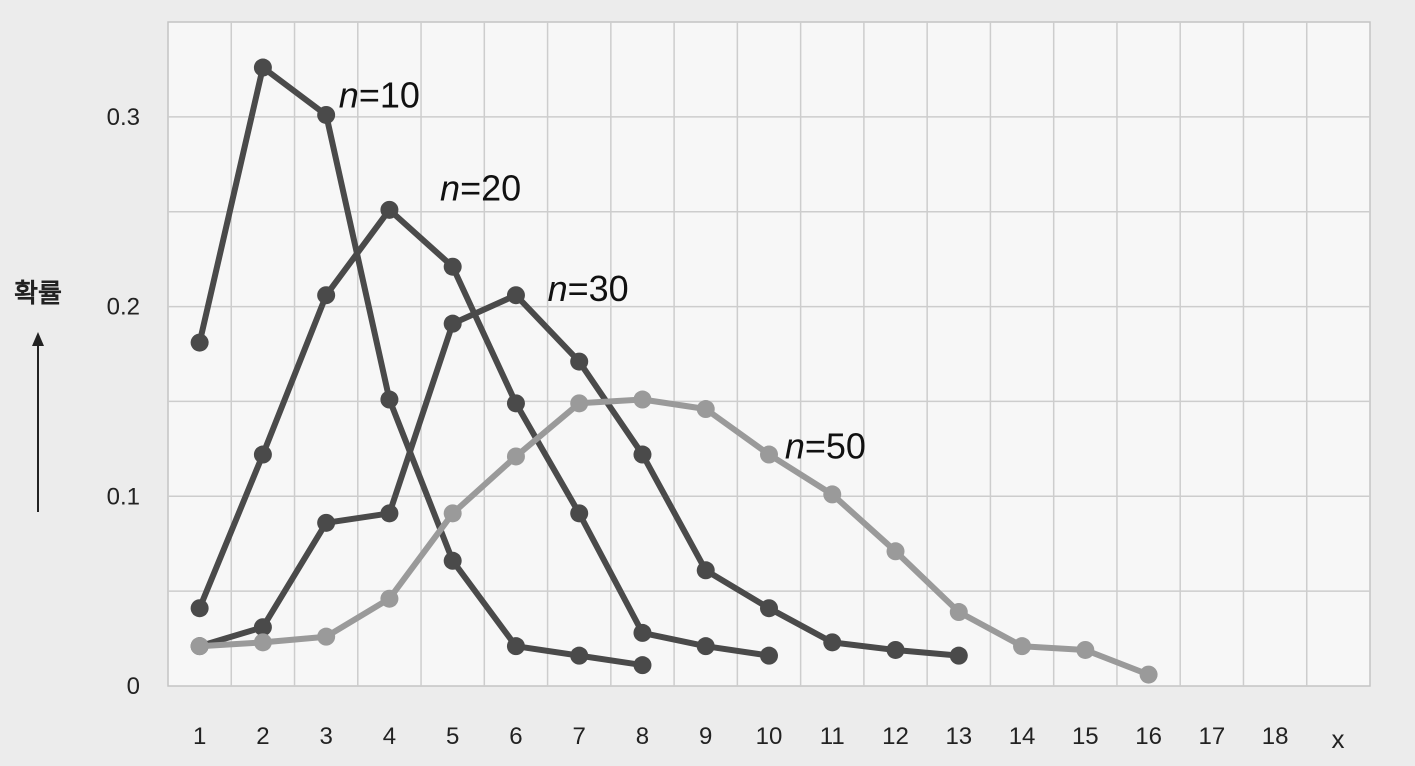  I want to click on y-tick-label: 0, so click(133, 686).